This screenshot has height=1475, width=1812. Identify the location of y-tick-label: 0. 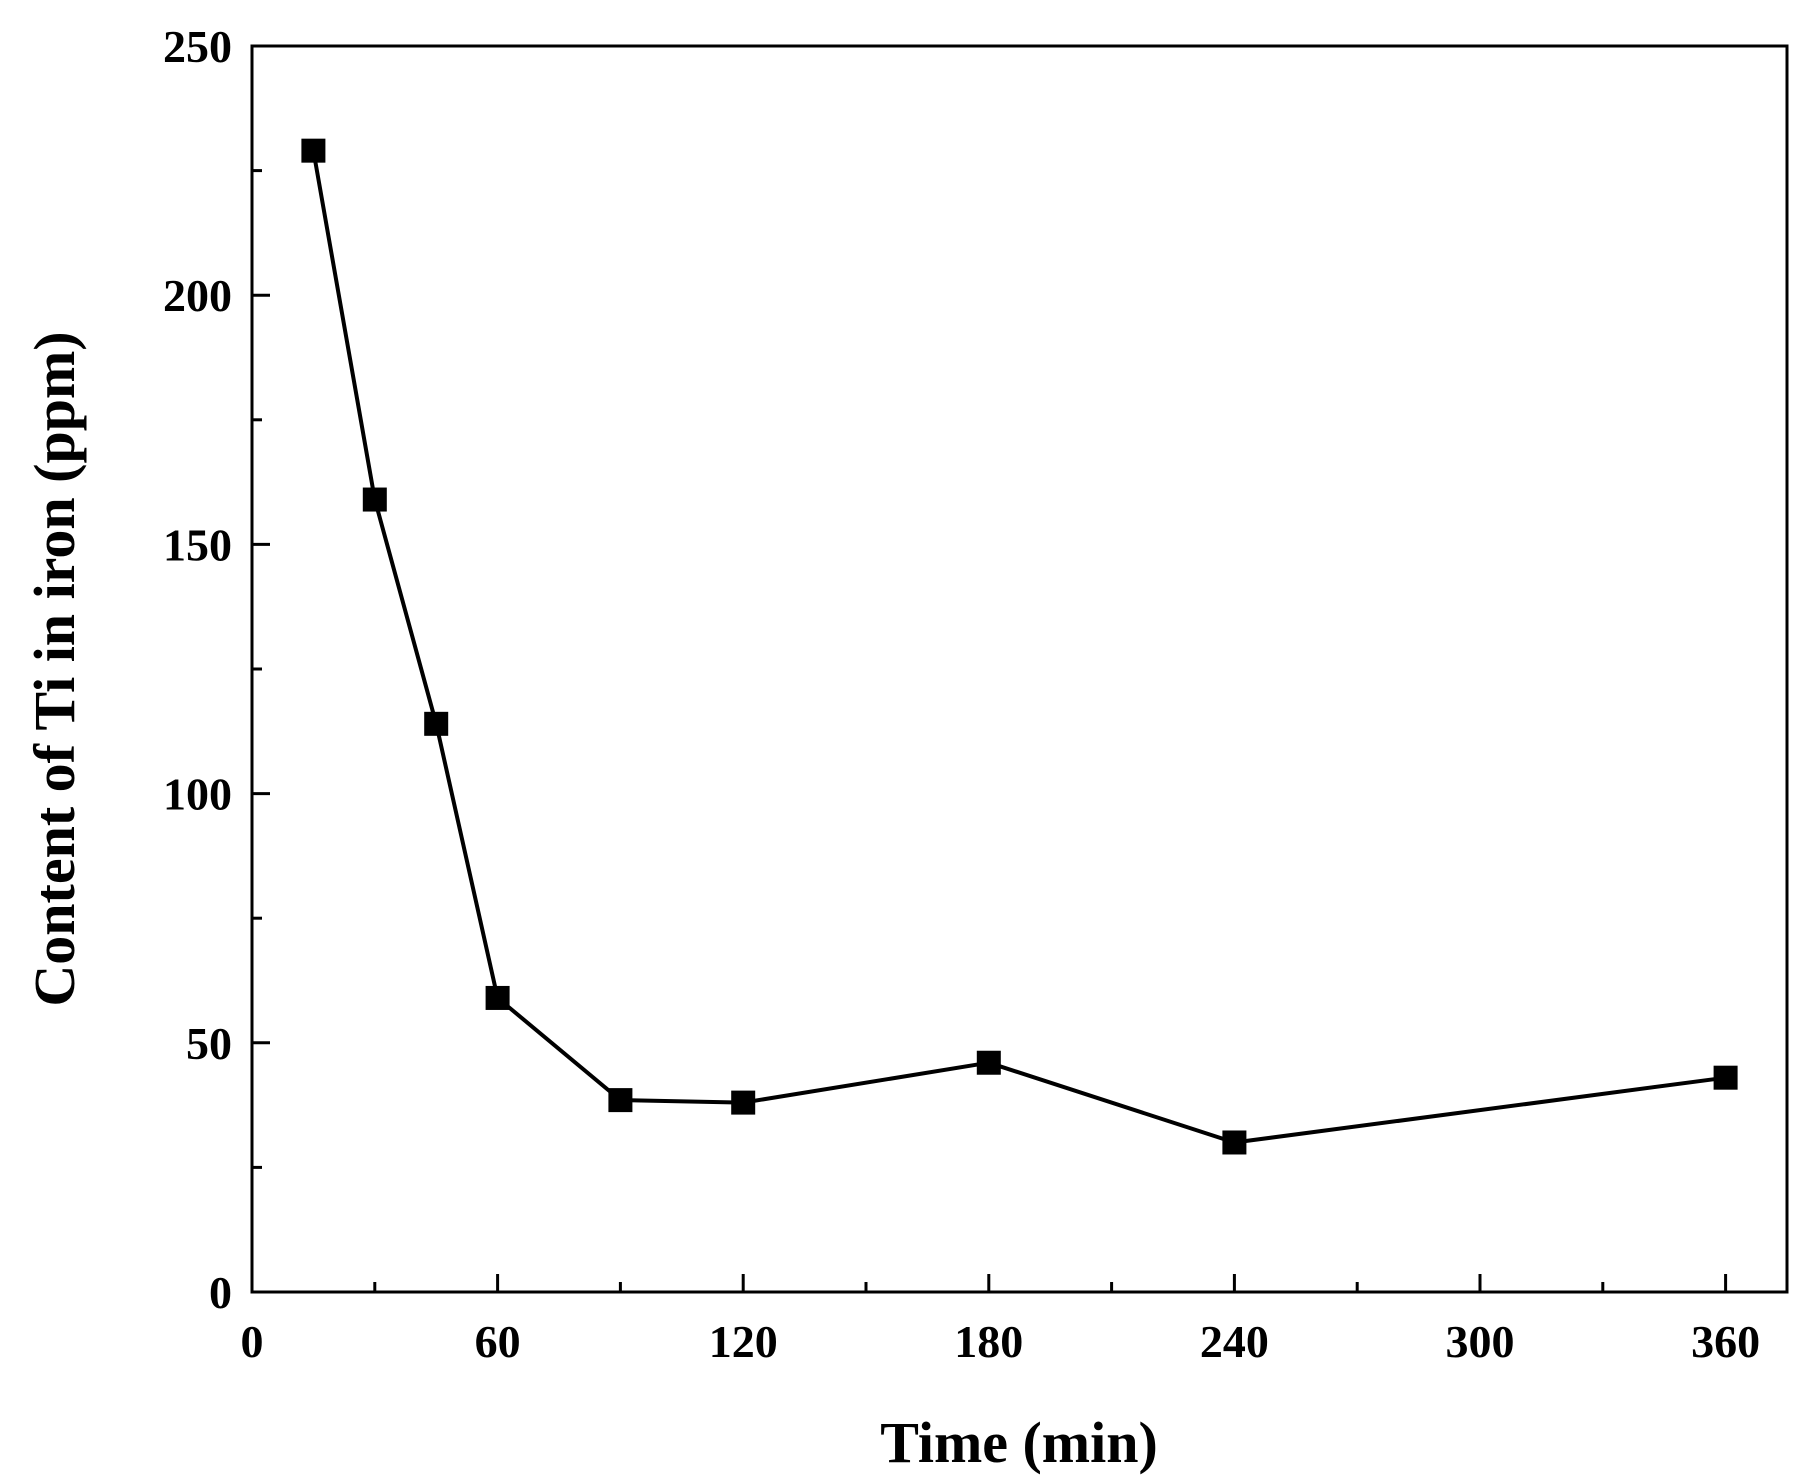
(220, 1292).